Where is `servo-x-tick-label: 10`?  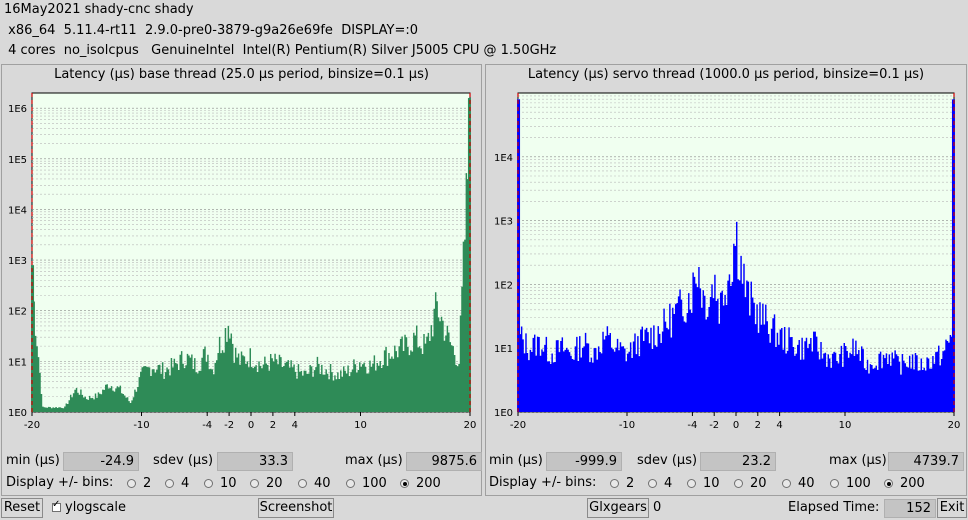
servo-x-tick-label: 10 is located at coordinates (845, 425).